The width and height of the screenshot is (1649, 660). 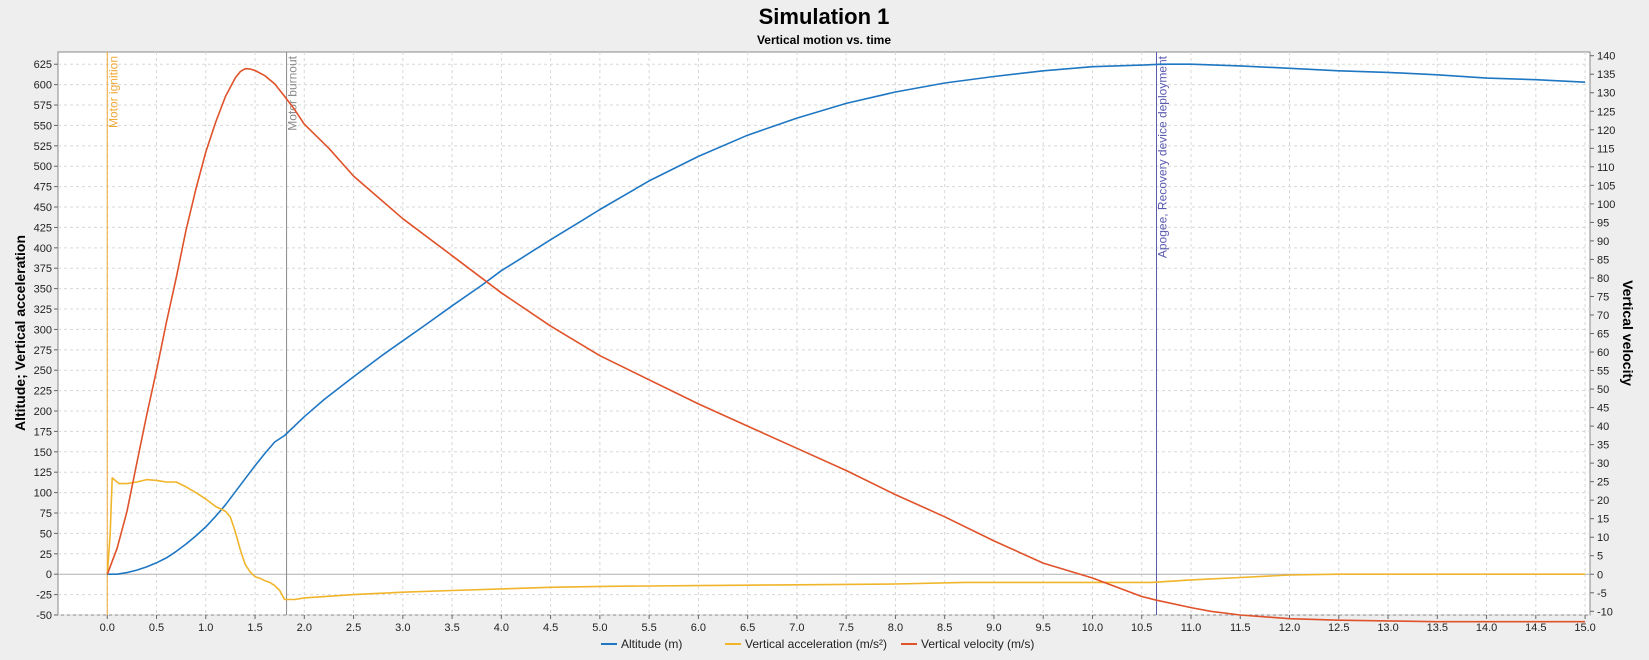 What do you see at coordinates (993, 628) in the screenshot?
I see `x-tick-label: 9.0` at bounding box center [993, 628].